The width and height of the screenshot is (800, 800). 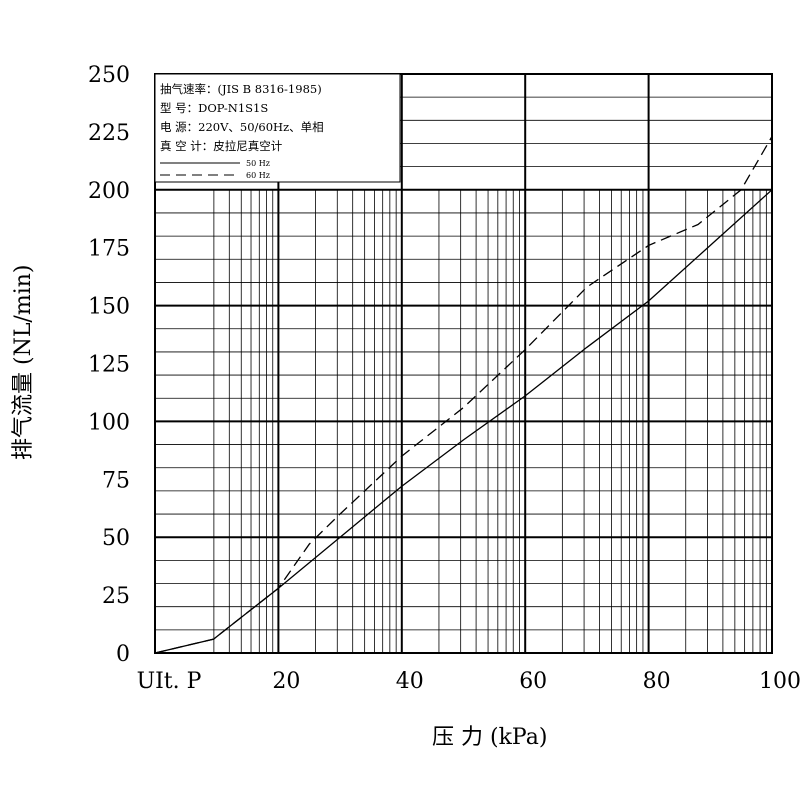 What do you see at coordinates (214, 108) in the screenshot?
I see `info-line-model: 型 号：DOP-N1S1S` at bounding box center [214, 108].